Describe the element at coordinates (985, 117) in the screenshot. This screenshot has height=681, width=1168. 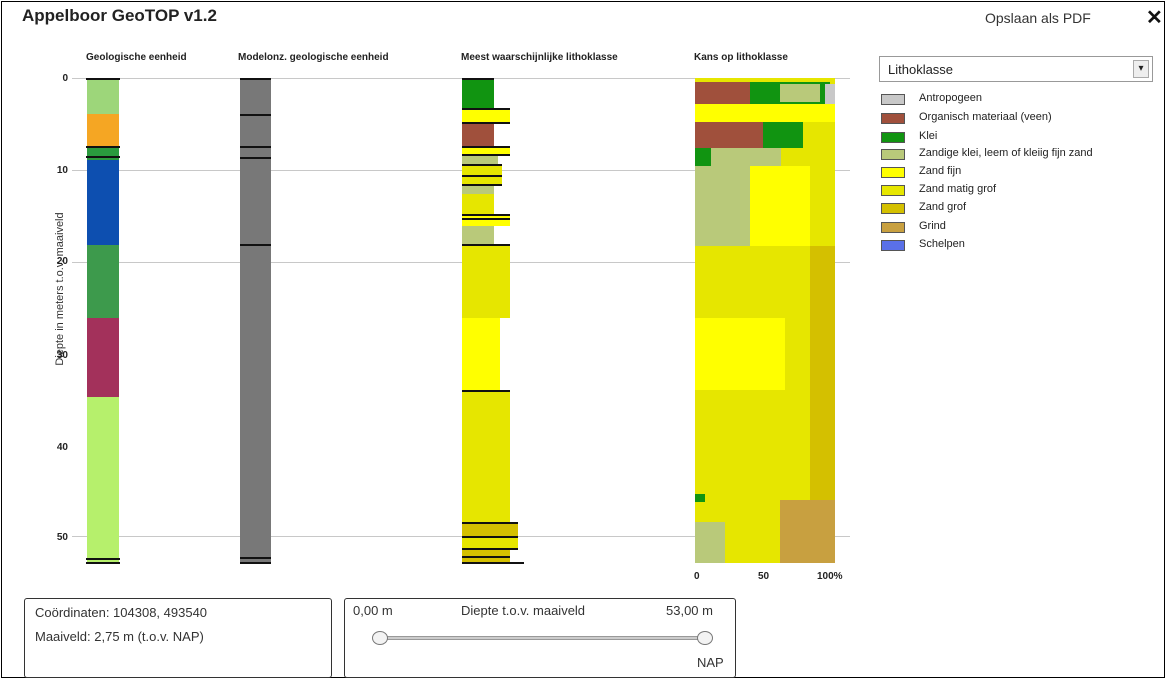
I see `legend-label: Organisch materiaal (veen)` at that location.